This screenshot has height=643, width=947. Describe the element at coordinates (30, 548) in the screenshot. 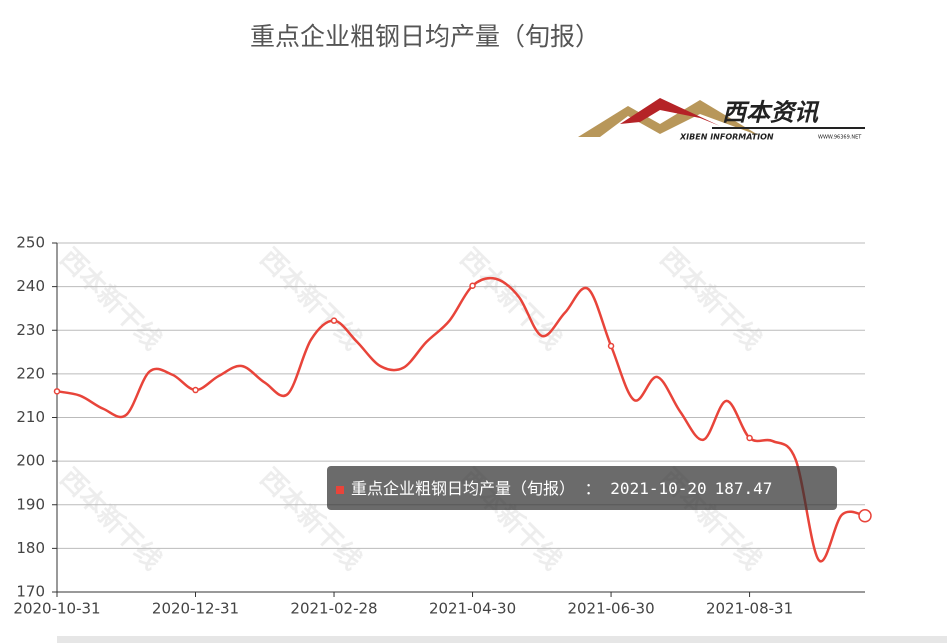

I see `y-tick-label: 180` at that location.